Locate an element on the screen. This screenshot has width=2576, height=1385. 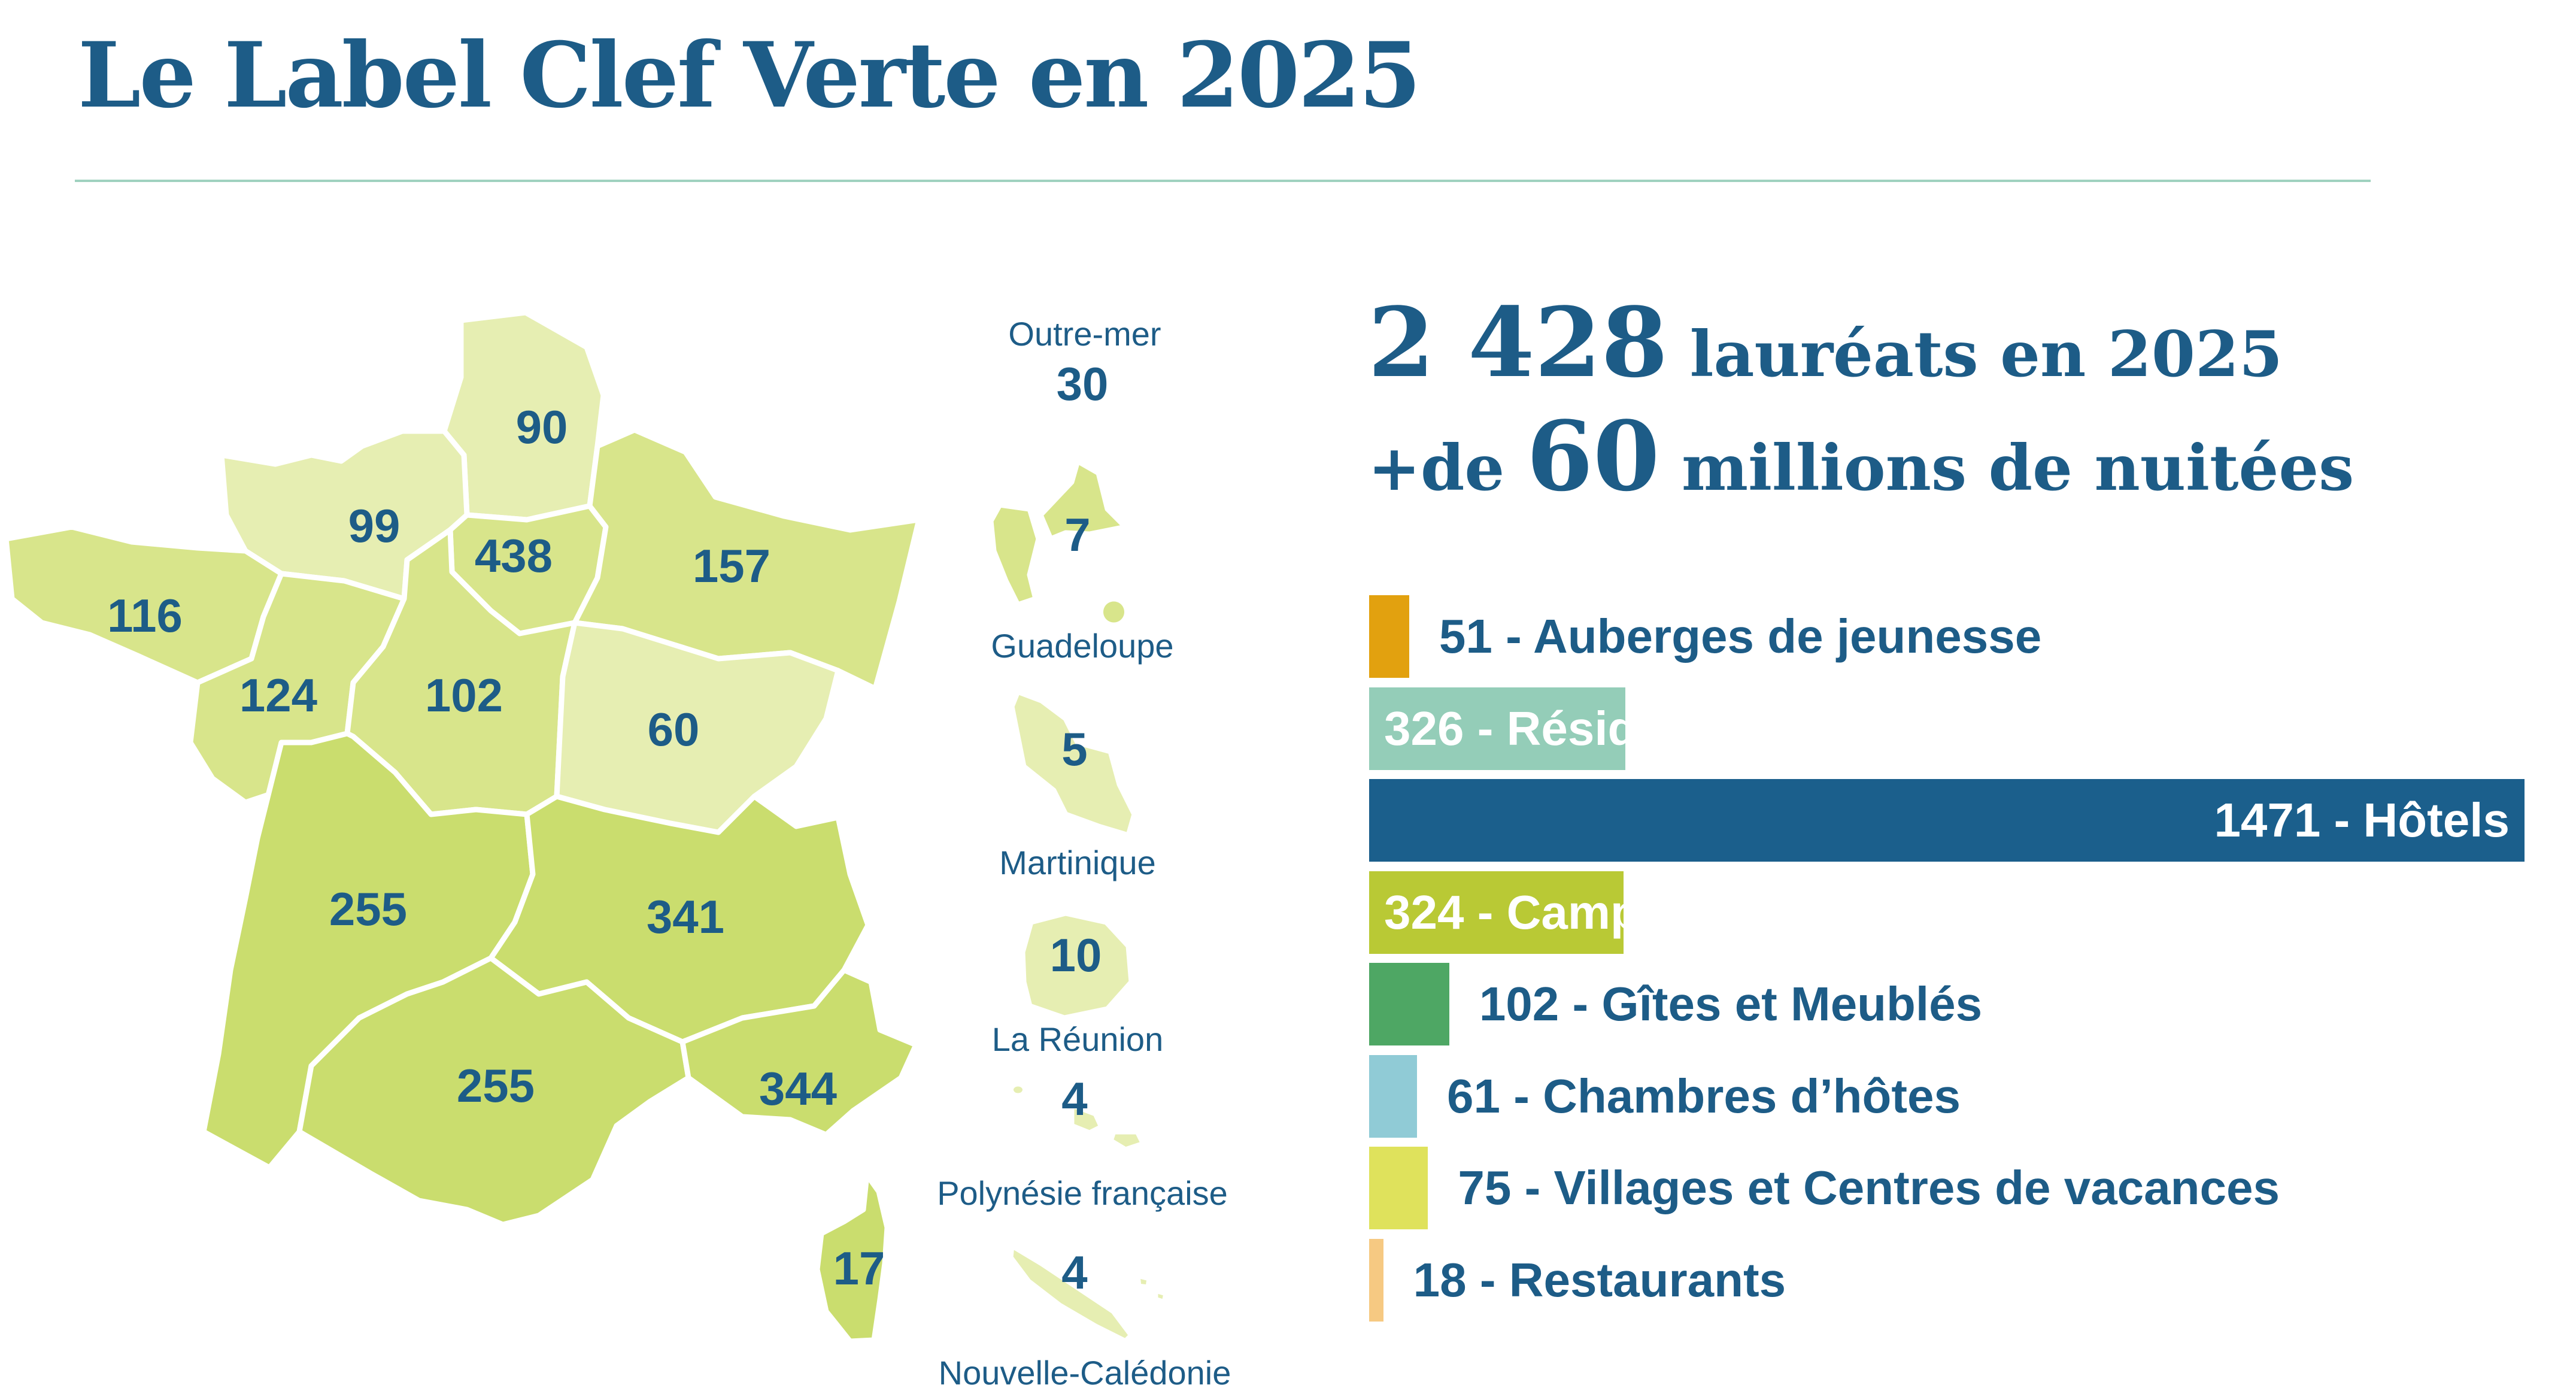
nouvelle-caledonie-value: 4 is located at coordinates (1074, 1272).